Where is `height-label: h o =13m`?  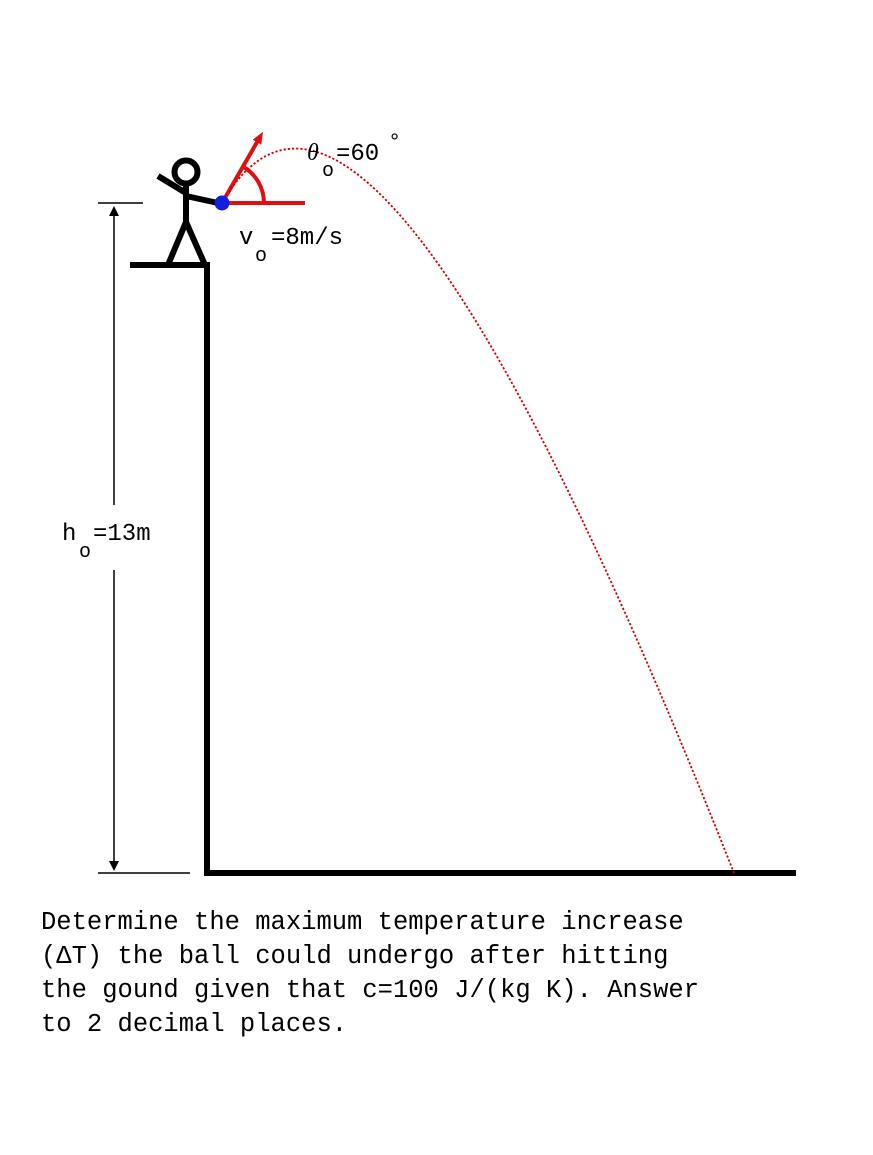
height-label: h o =13m is located at coordinates (106, 542).